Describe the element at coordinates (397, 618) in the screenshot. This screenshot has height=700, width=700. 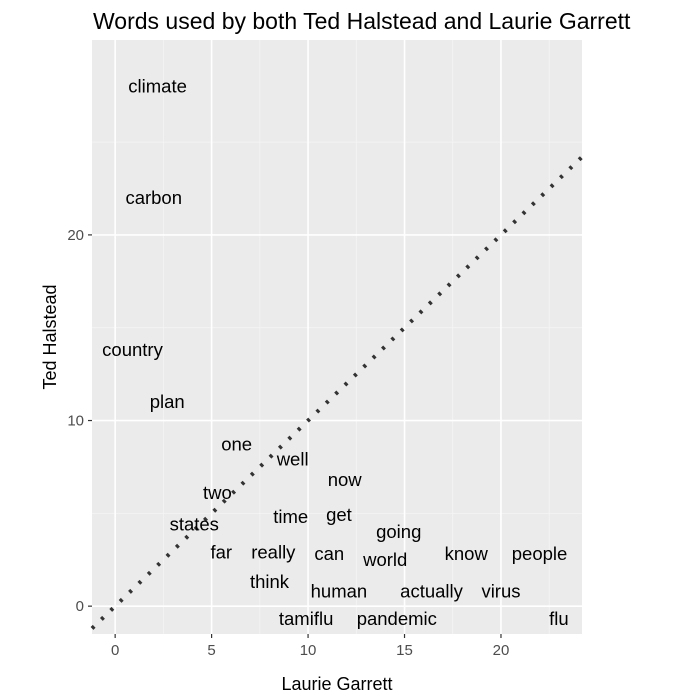
I see `word-label: pandemic` at that location.